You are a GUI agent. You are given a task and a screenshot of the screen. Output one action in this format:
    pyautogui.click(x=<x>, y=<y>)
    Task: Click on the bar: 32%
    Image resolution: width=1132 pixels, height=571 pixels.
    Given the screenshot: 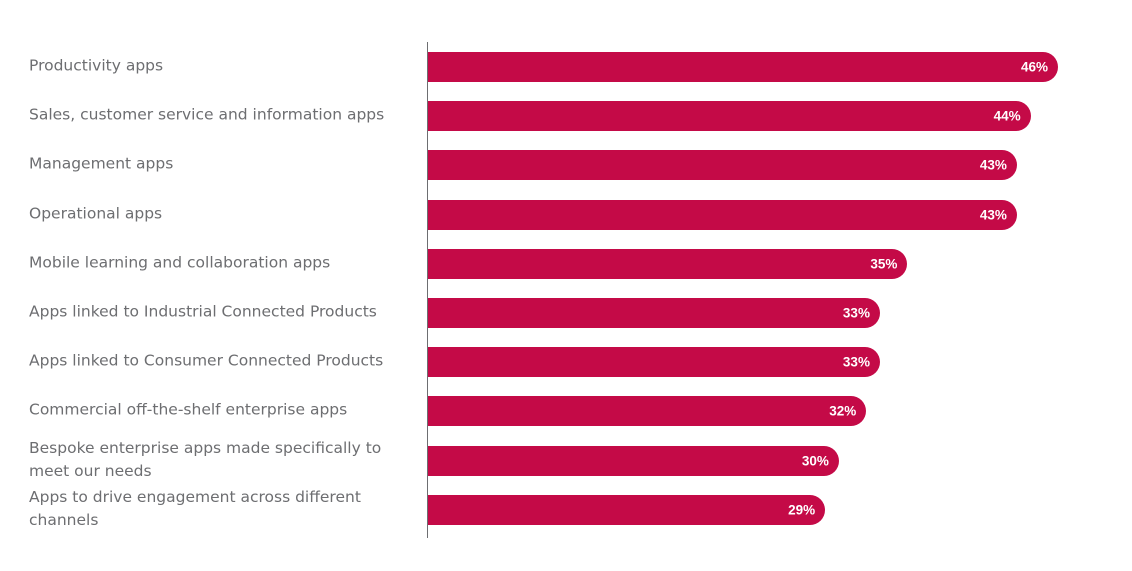 What is the action you would take?
    pyautogui.click(x=647, y=411)
    